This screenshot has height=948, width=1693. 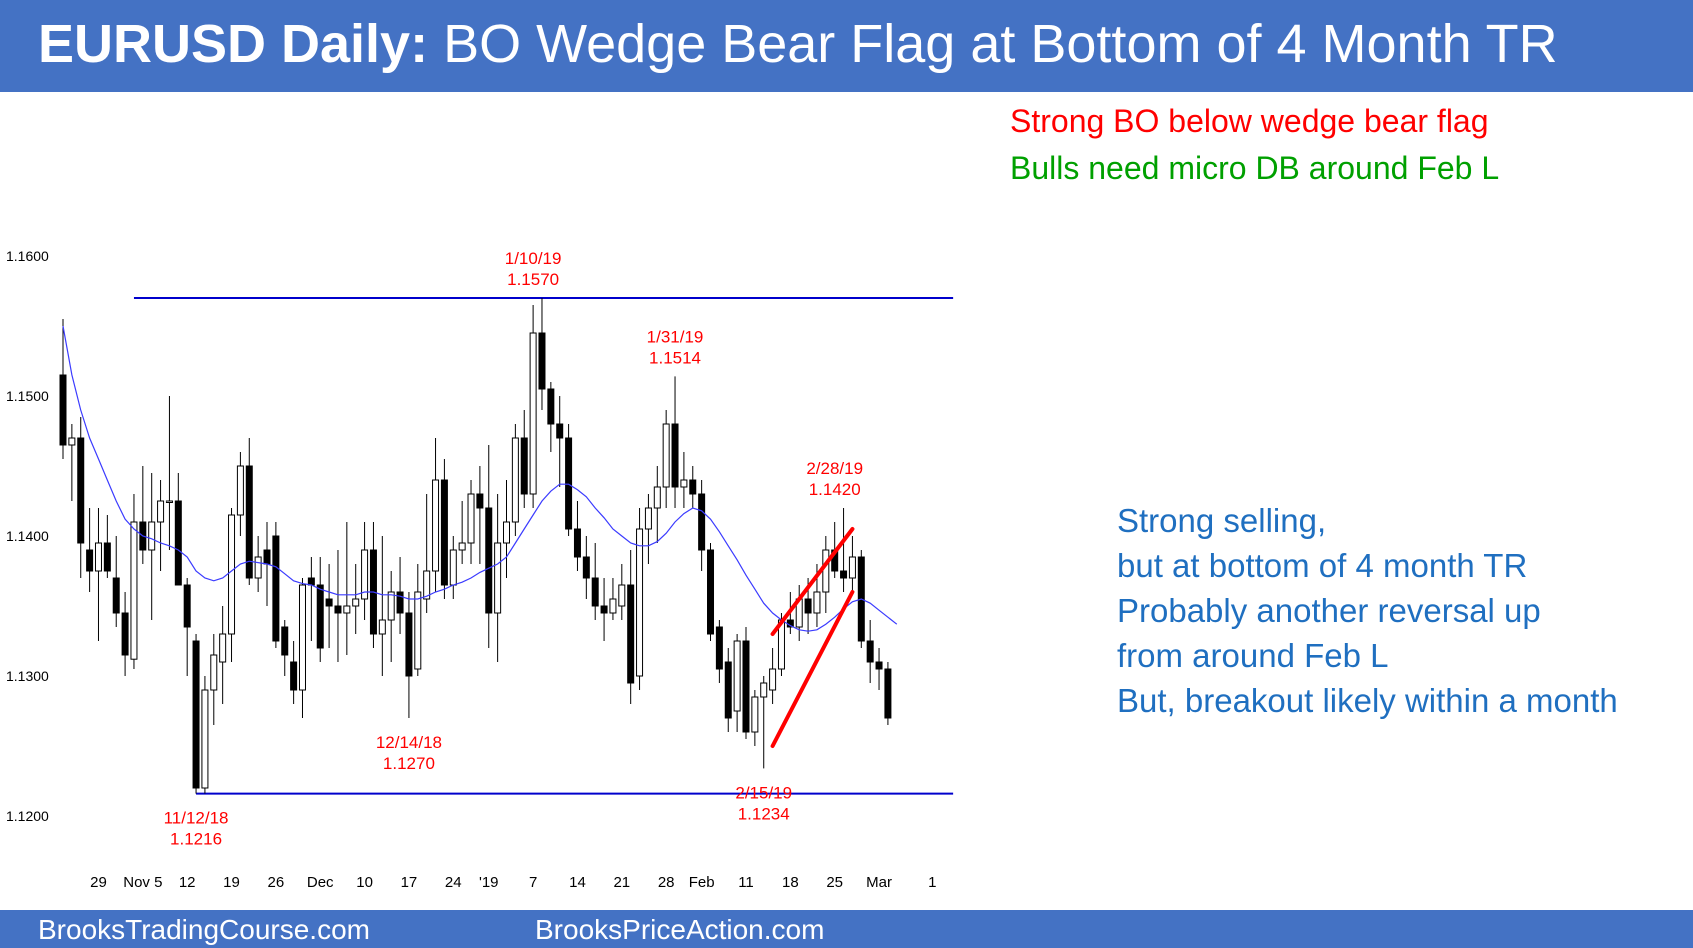 I want to click on footer-site-right: BrooksPriceAction.com, so click(x=680, y=929).